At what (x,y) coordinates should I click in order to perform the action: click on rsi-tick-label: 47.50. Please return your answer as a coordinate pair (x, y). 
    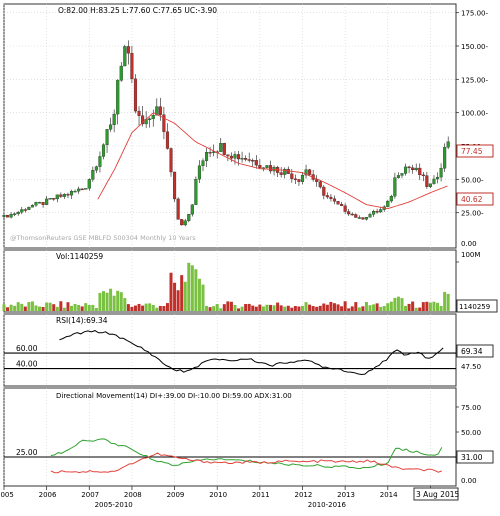
    Looking at the image, I should click on (471, 367).